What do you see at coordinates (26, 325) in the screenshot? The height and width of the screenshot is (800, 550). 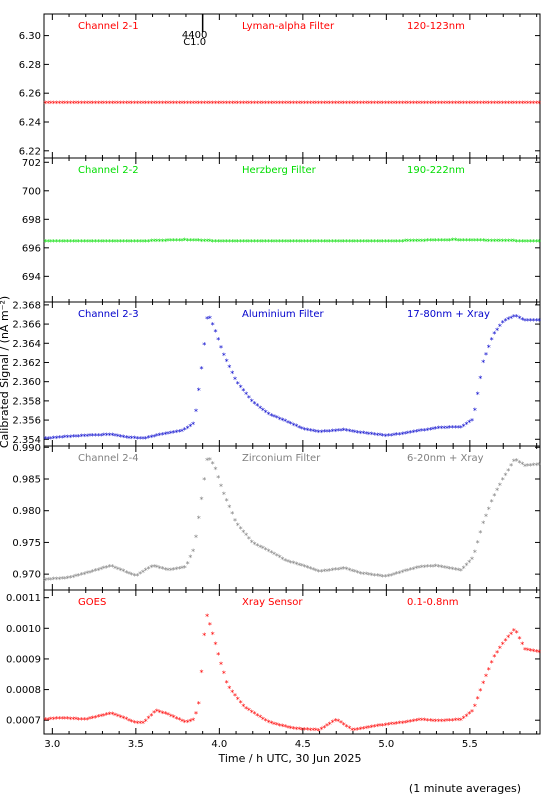 I see `y-tick-label: 2.366` at bounding box center [26, 325].